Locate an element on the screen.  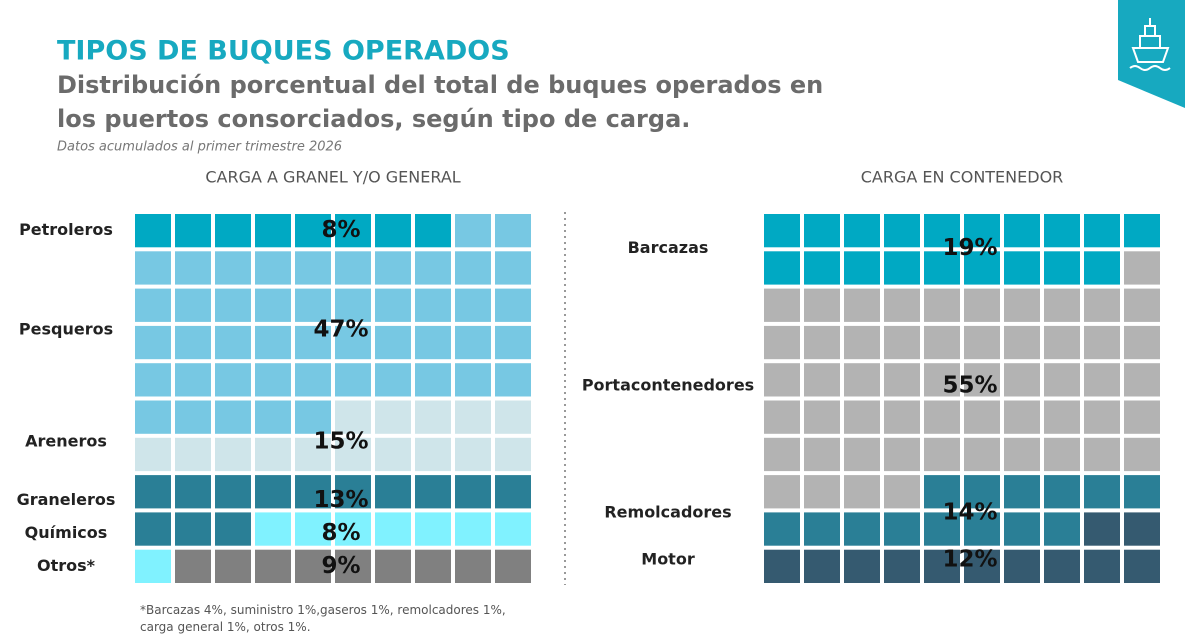
category-label: Graneleros is located at coordinates (66, 499).